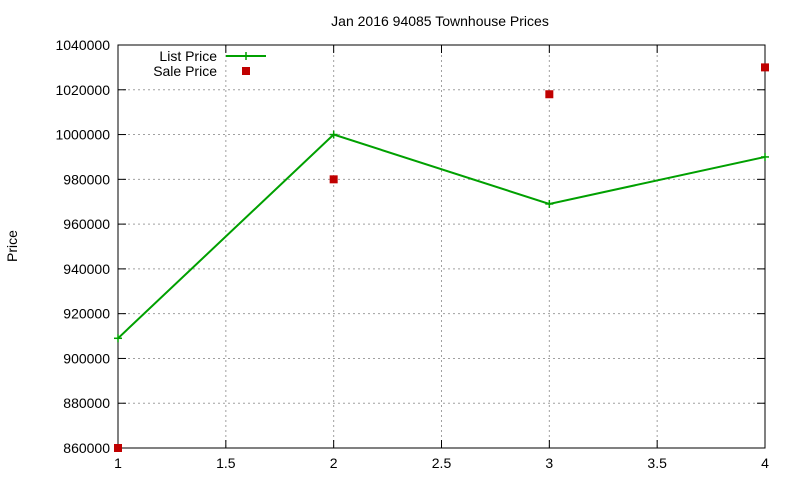 The width and height of the screenshot is (800, 480). I want to click on y-tick-label: 1020000, so click(82, 90).